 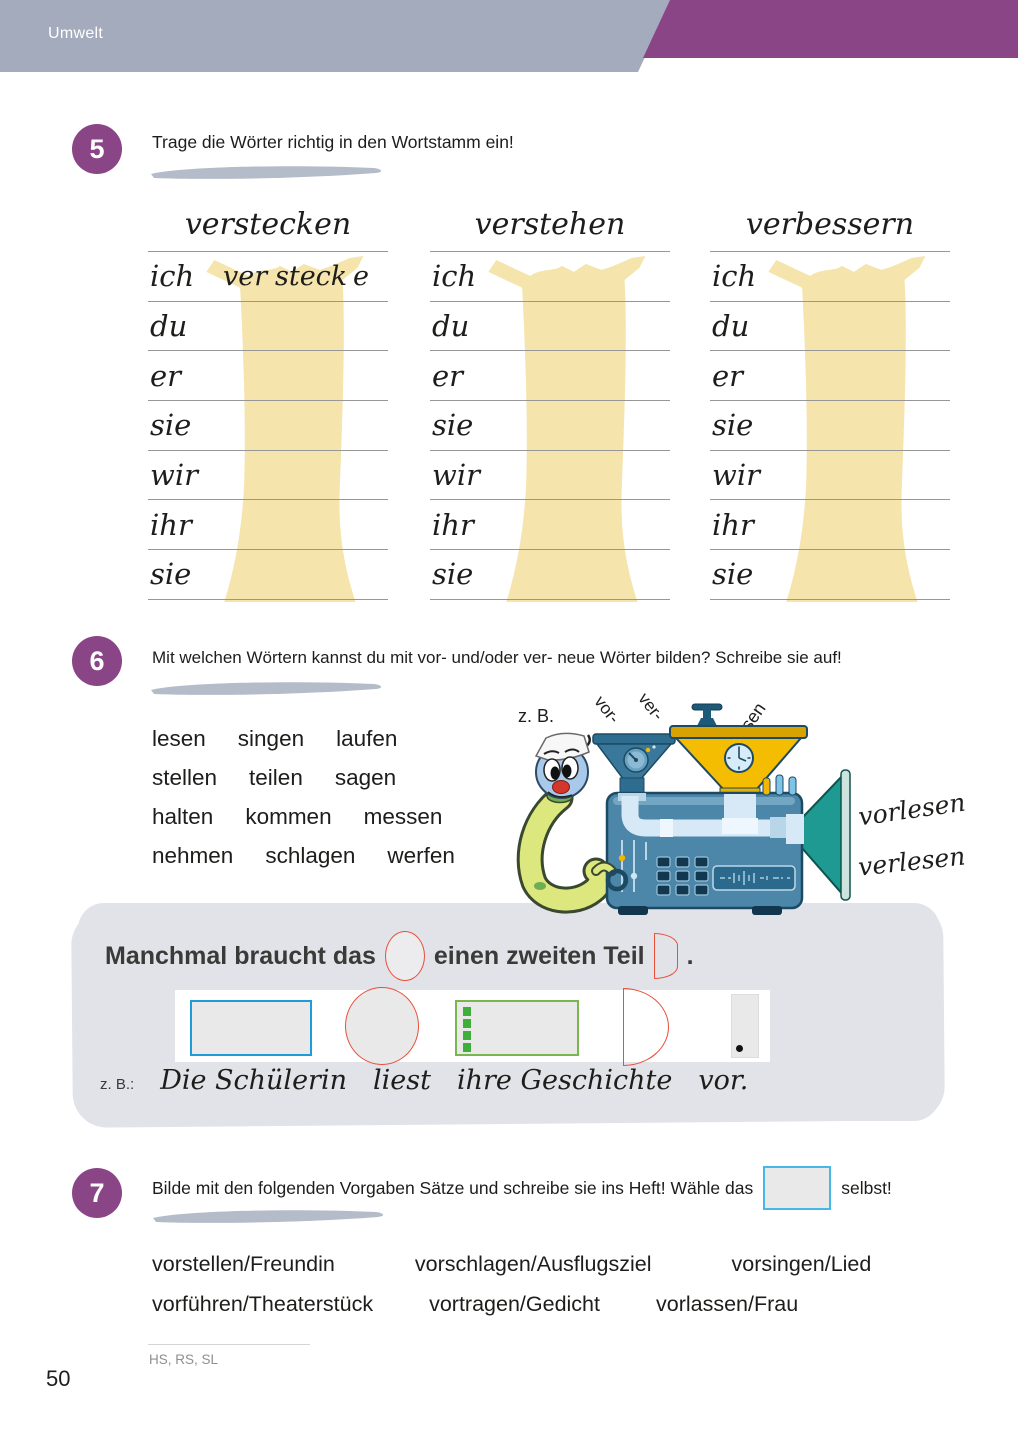 What do you see at coordinates (550, 224) in the screenshot?
I see `table-title: verstehen` at bounding box center [550, 224].